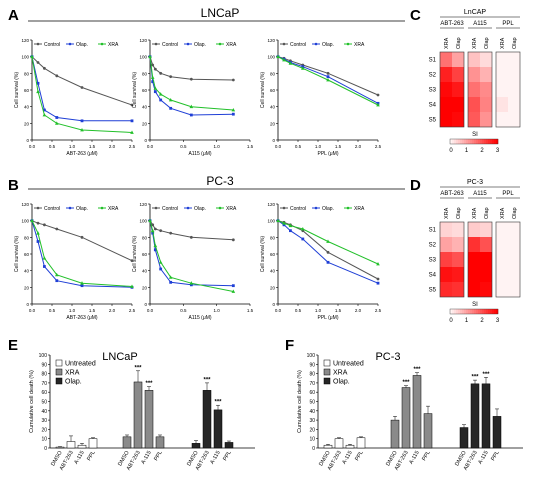  What do you see at coordinates (44, 403) in the screenshot?
I see `y-tick-label: 50` at bounding box center [44, 403].